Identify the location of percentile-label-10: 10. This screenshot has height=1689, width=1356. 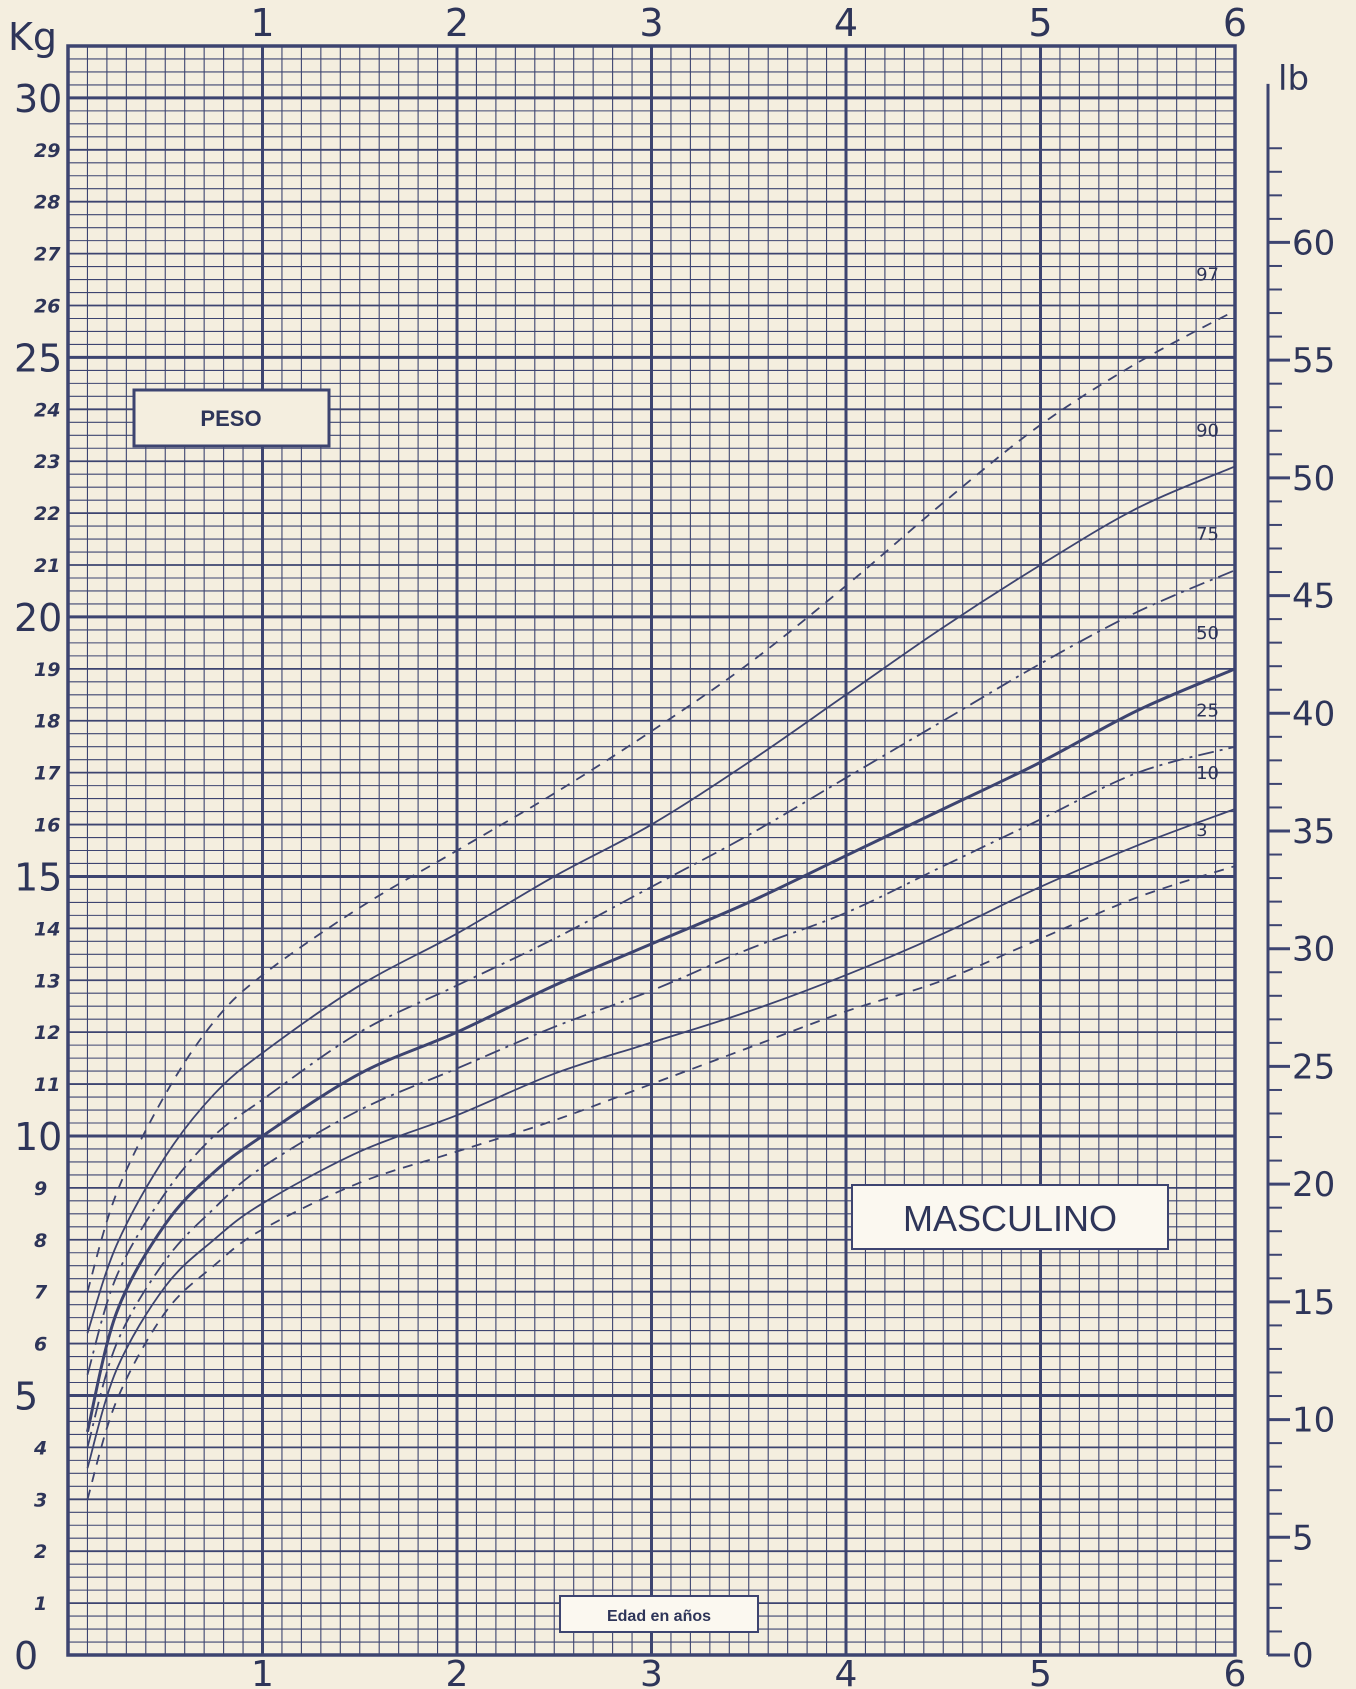
(1207, 773).